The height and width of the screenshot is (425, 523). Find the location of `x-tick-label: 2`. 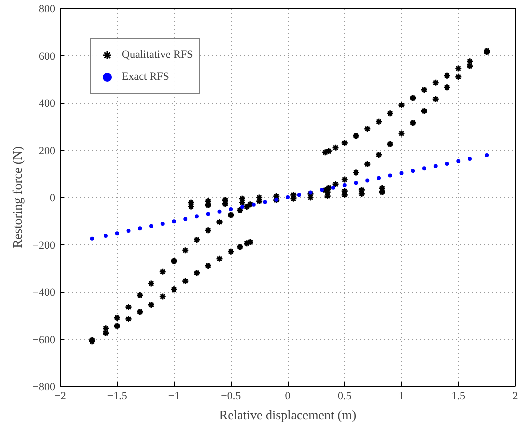

x-tick-label: 2 is located at coordinates (515, 396).